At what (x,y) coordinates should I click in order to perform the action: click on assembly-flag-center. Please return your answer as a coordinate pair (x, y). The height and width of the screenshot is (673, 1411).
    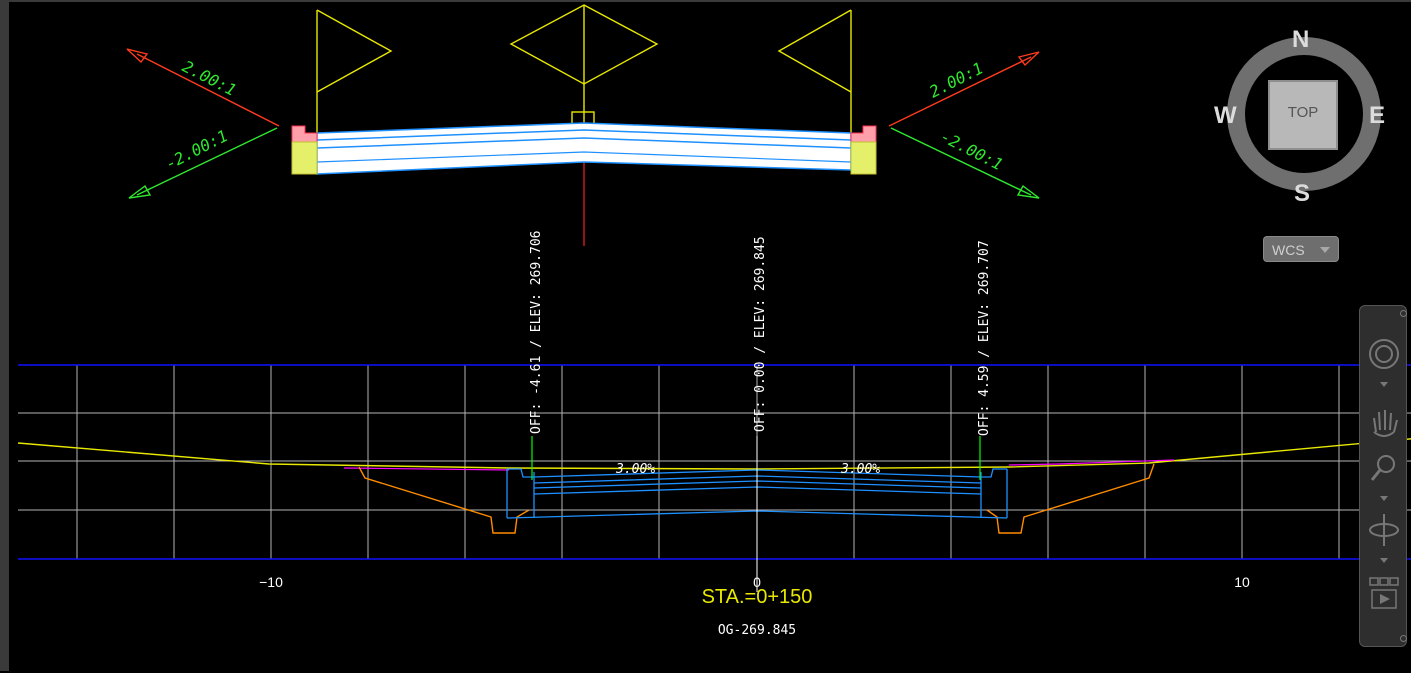
    Looking at the image, I should click on (584, 65).